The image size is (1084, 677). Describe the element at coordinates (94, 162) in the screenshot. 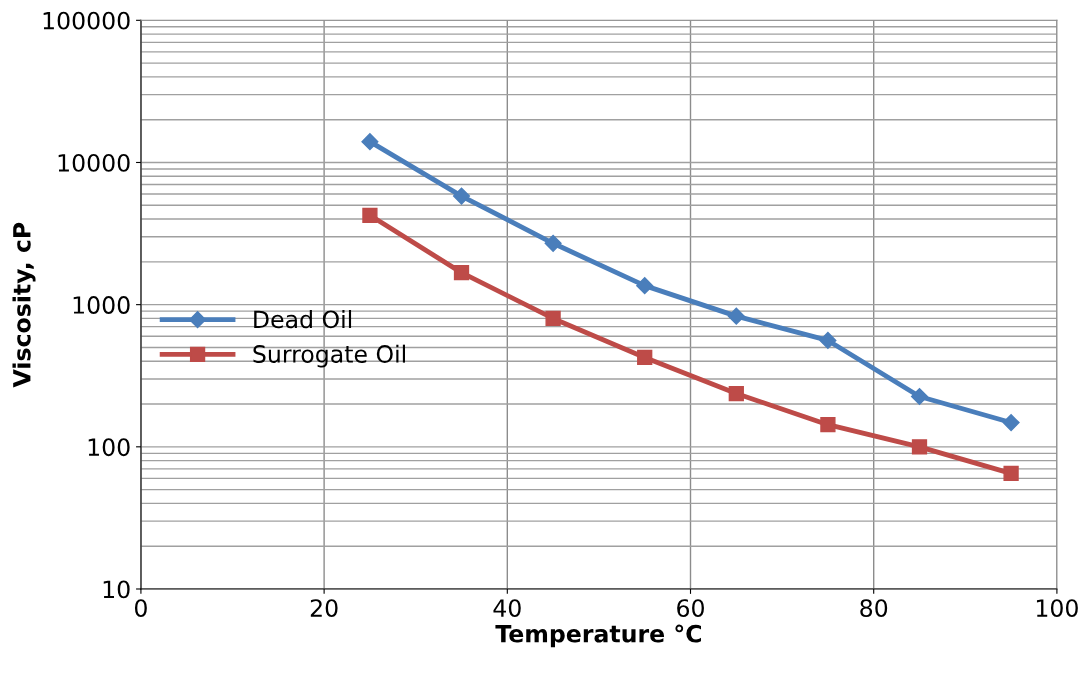

I see `y-tick-label: 10000` at that location.